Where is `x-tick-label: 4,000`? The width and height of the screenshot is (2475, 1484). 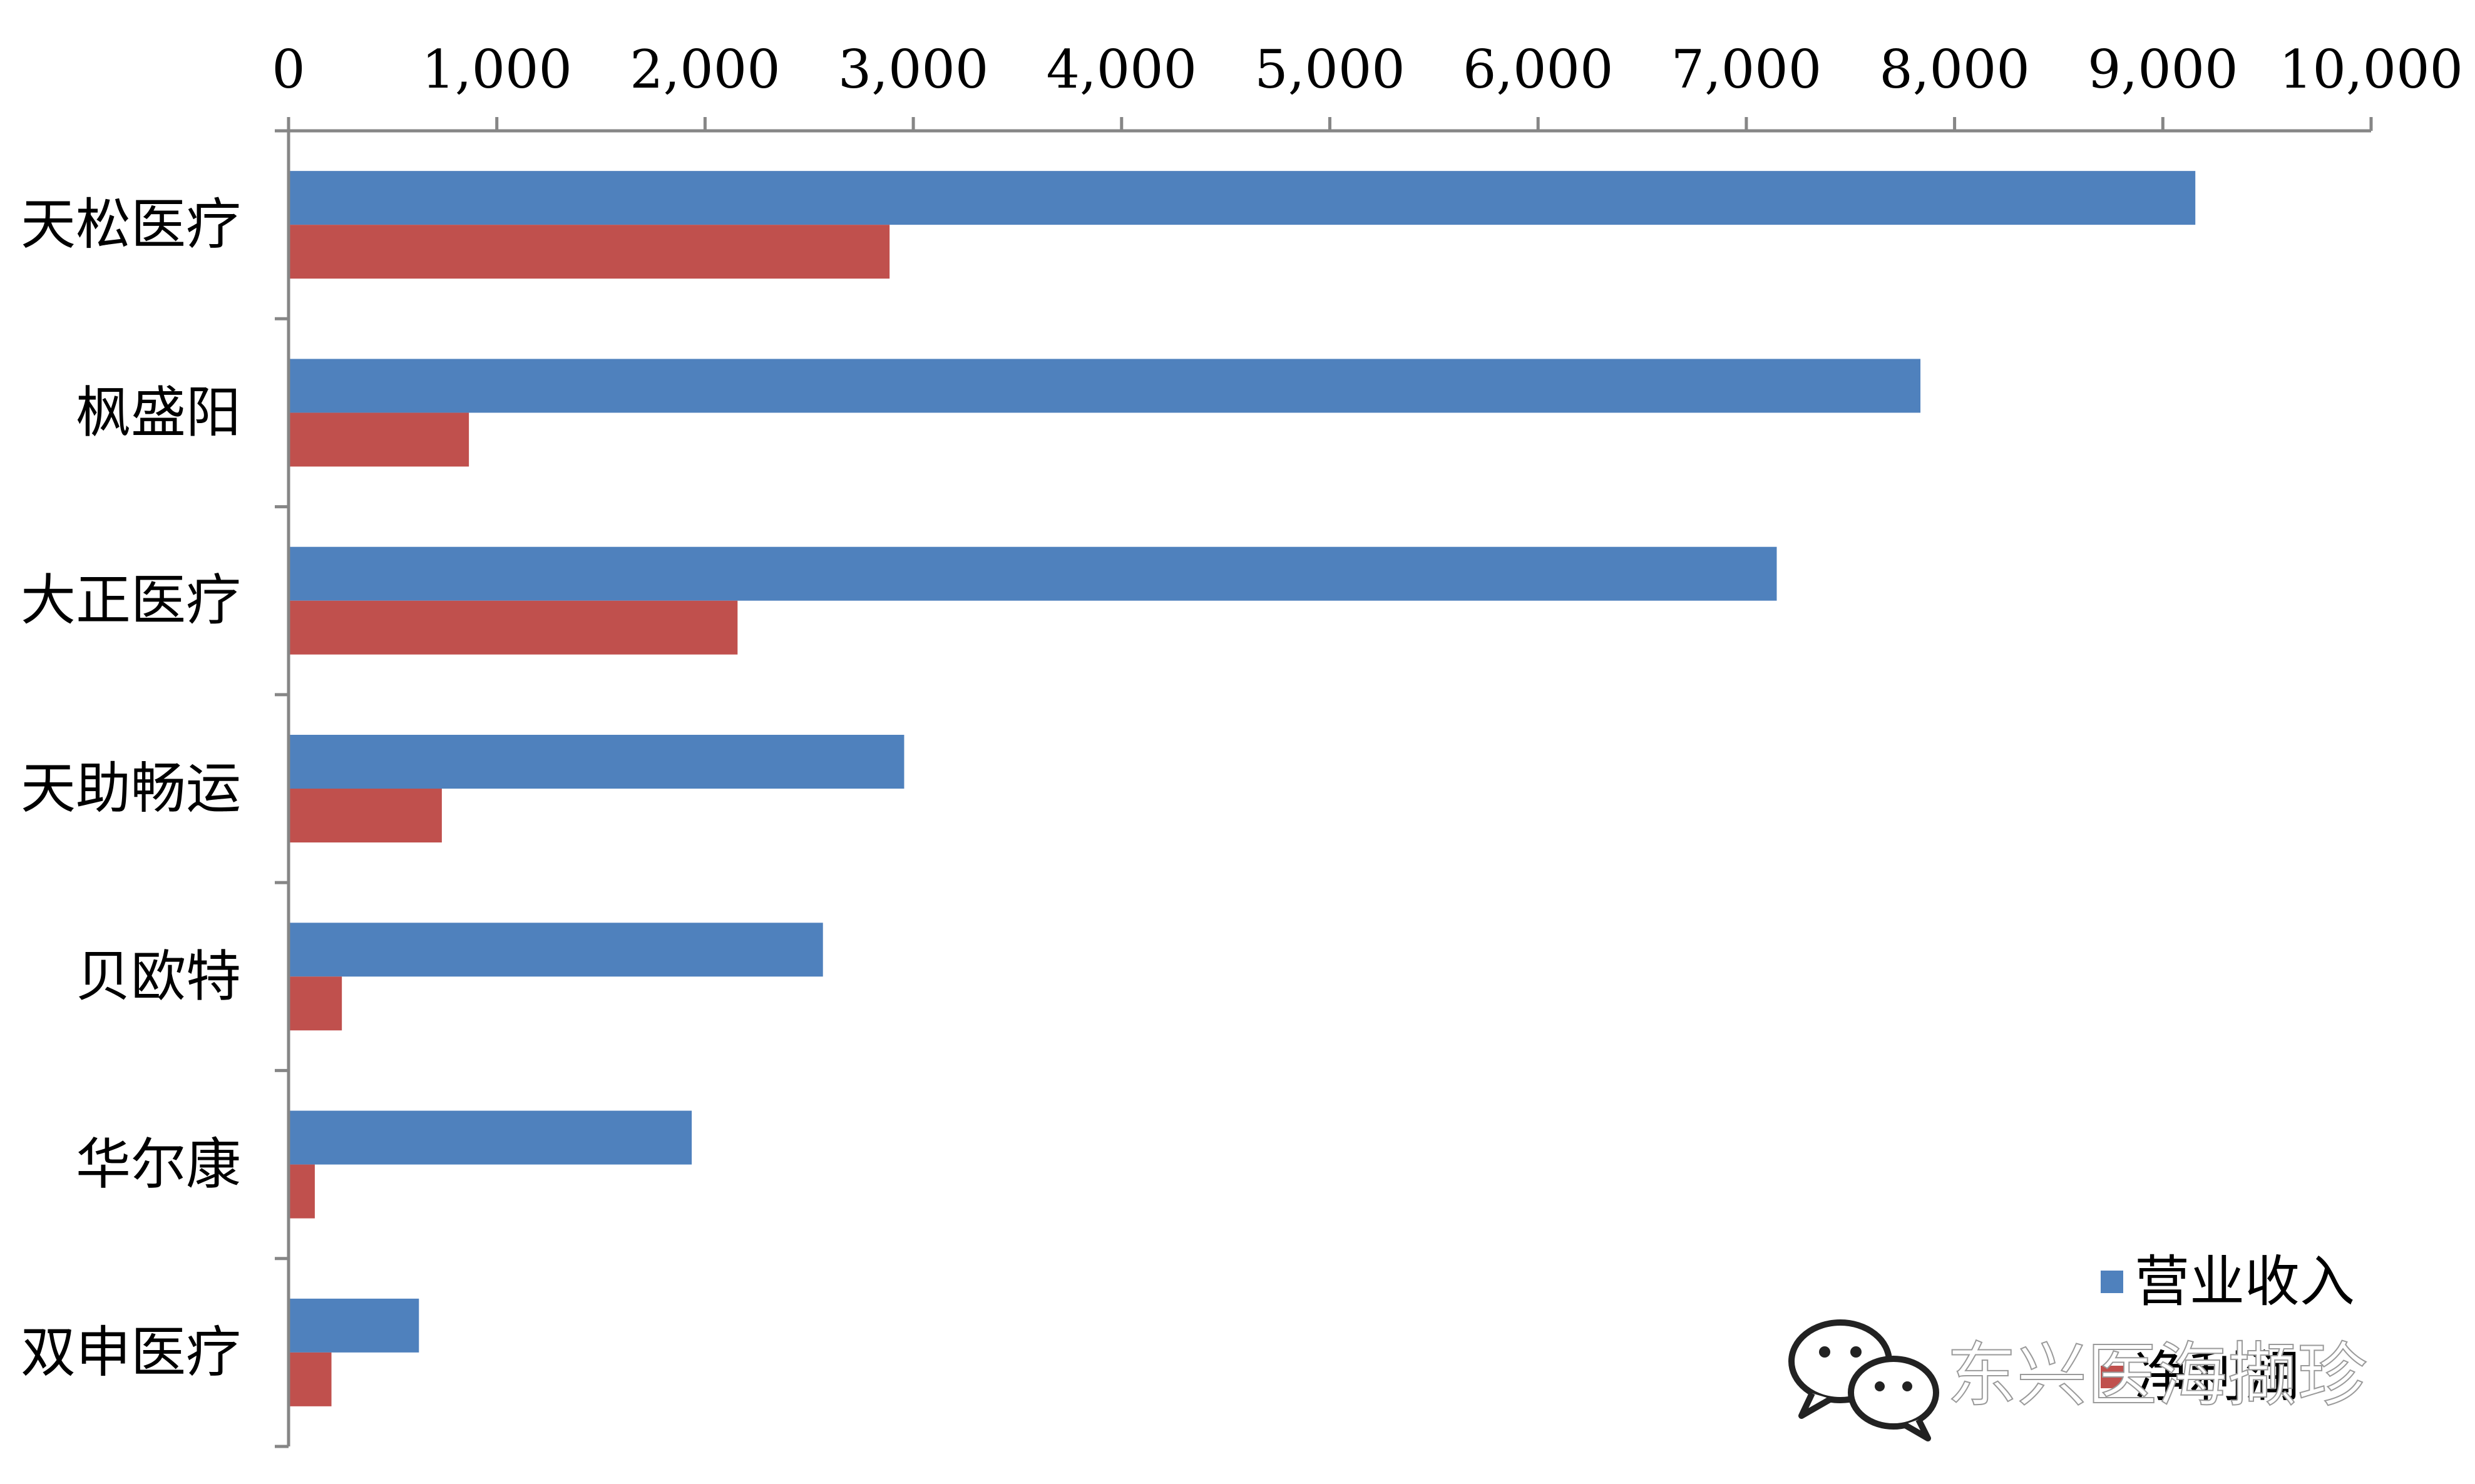
x-tick-label: 4,000 is located at coordinates (1122, 69).